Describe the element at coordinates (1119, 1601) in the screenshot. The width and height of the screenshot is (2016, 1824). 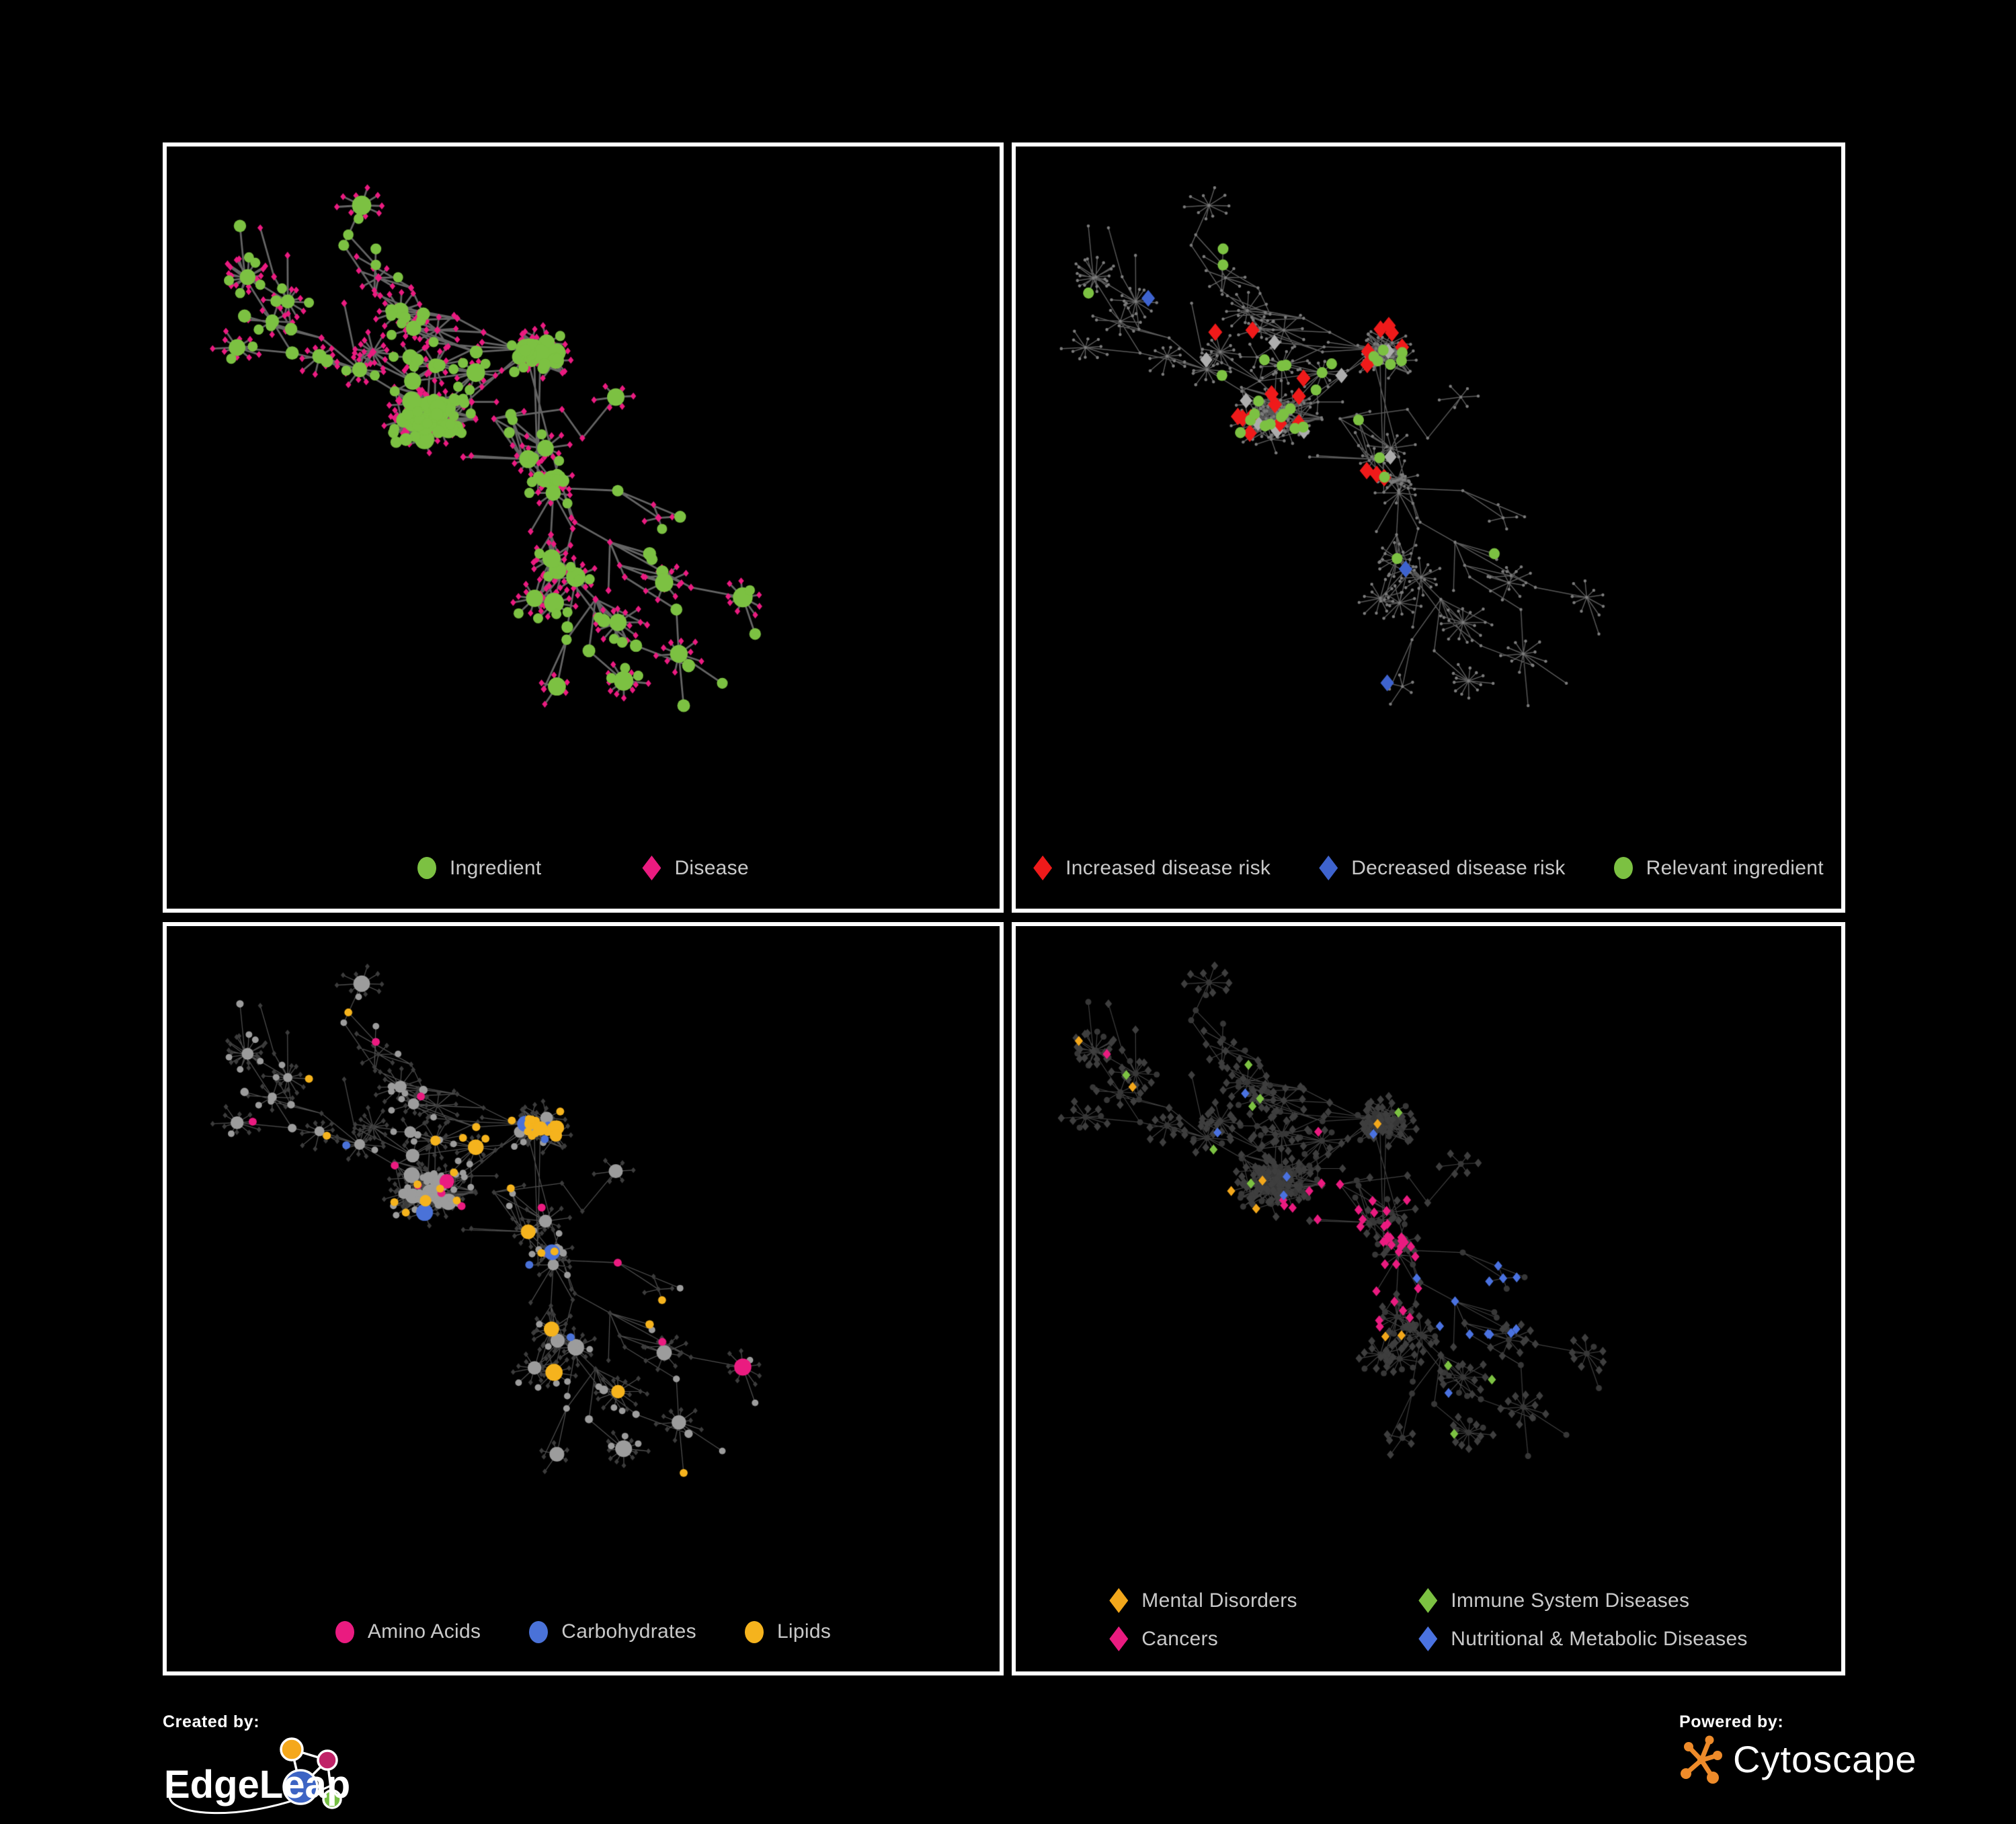
I see `mental-disorders-diamond-icon` at that location.